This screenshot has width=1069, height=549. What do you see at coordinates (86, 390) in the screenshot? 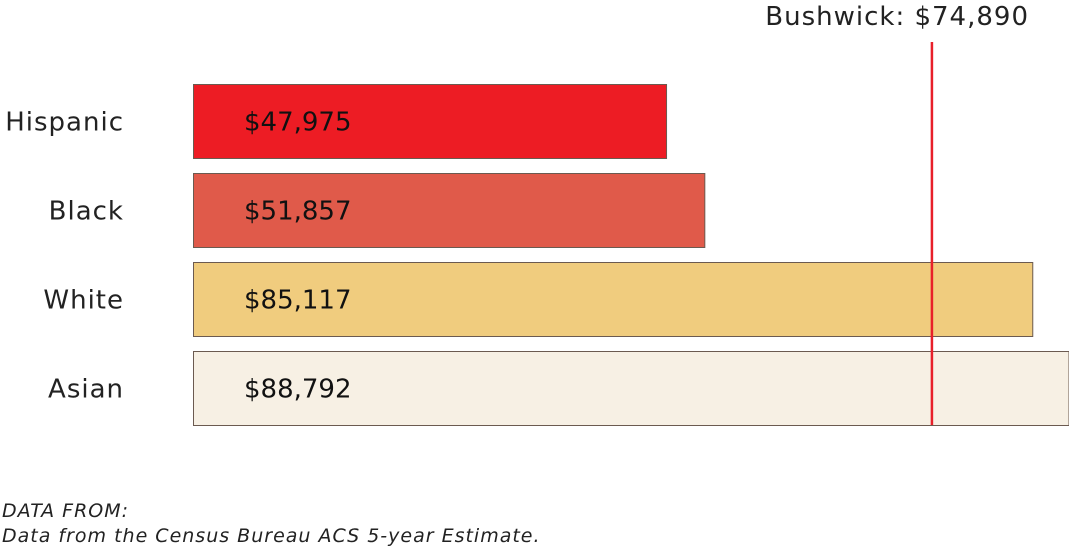
I see `category-label-asian: Asian` at bounding box center [86, 390].